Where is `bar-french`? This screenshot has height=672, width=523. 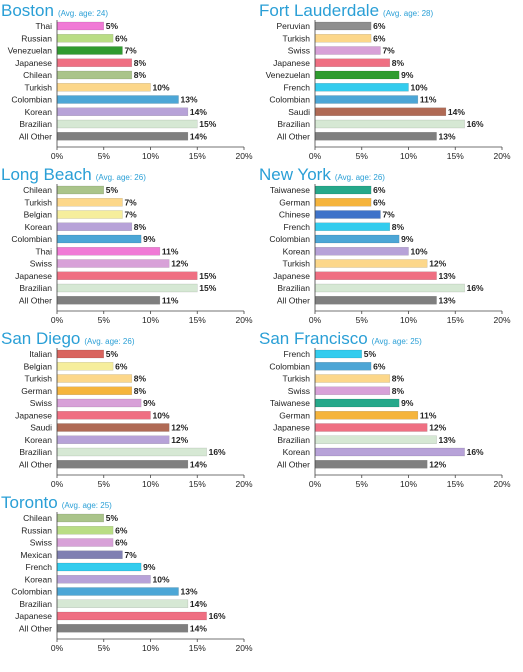 bar-french is located at coordinates (361, 87).